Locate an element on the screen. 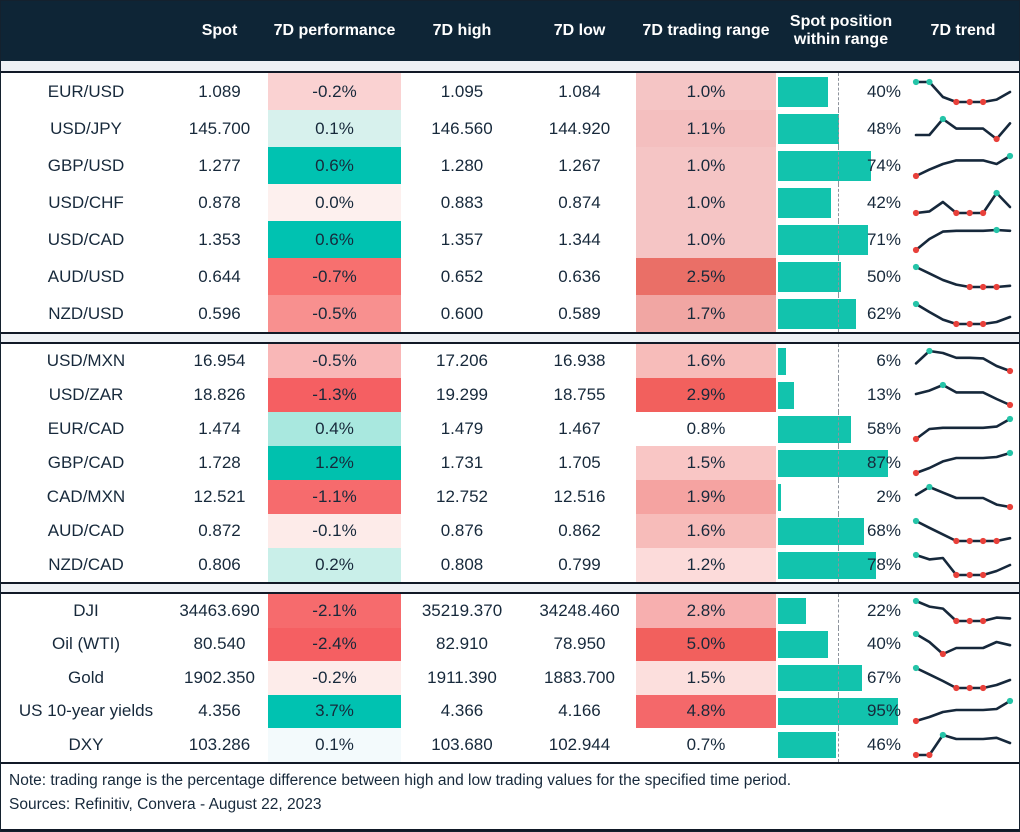 This screenshot has width=1020, height=832. table-row: EUR/CAD 1.474 0.4% 1.479 1.467 0.8% 58% is located at coordinates (510, 429).